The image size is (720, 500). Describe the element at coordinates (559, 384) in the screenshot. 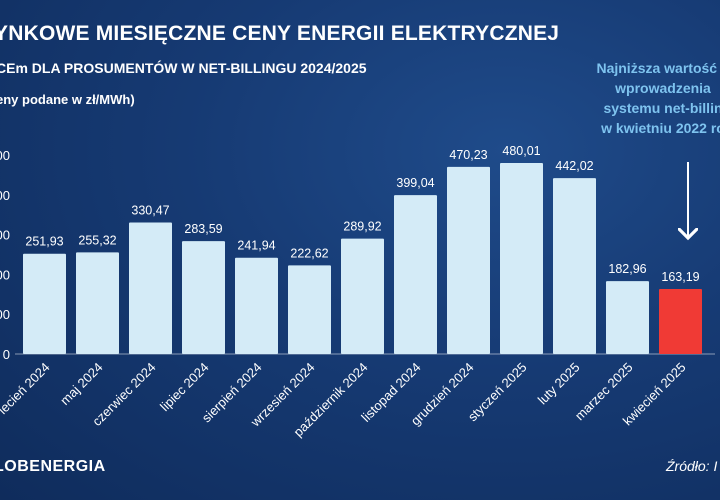

I see `x-tick-label: luty 2025` at that location.